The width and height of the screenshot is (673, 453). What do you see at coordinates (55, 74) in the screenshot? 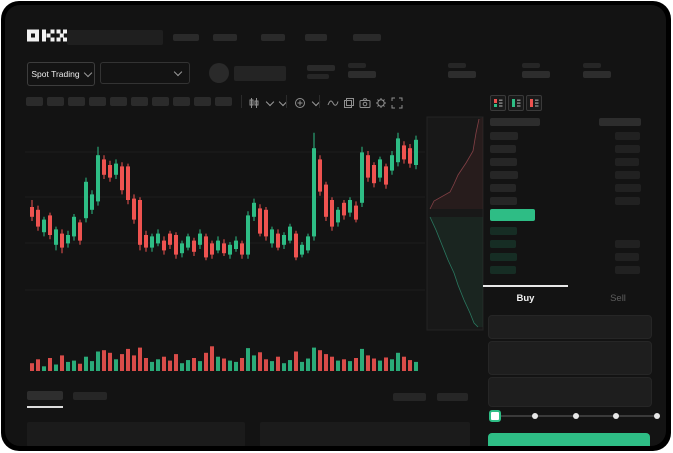
I see `market-type-label: Spot Trading` at bounding box center [55, 74].